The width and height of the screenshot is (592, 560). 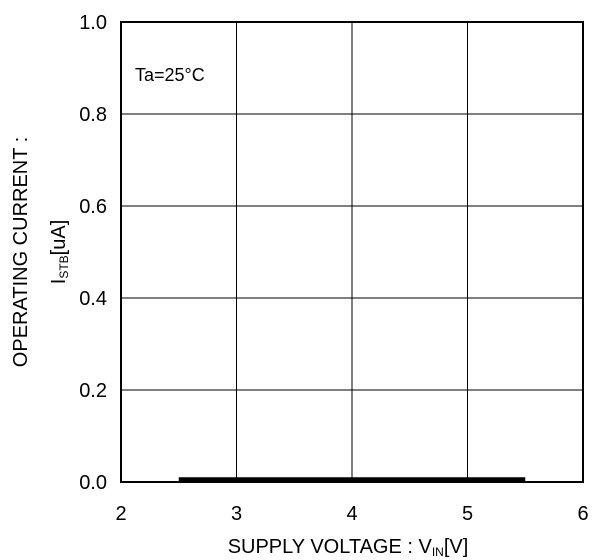 What do you see at coordinates (438, 552) in the screenshot?
I see `x-axis-label-subscript: IN` at bounding box center [438, 552].